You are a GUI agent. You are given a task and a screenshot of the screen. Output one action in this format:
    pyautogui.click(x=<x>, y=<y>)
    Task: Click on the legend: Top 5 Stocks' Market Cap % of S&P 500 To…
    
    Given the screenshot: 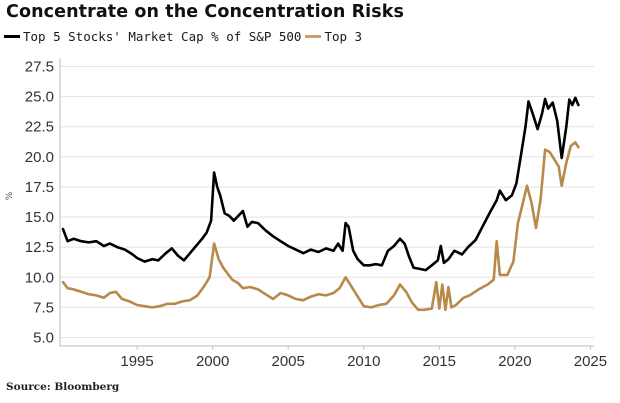 What is the action you would take?
    pyautogui.click(x=185, y=36)
    